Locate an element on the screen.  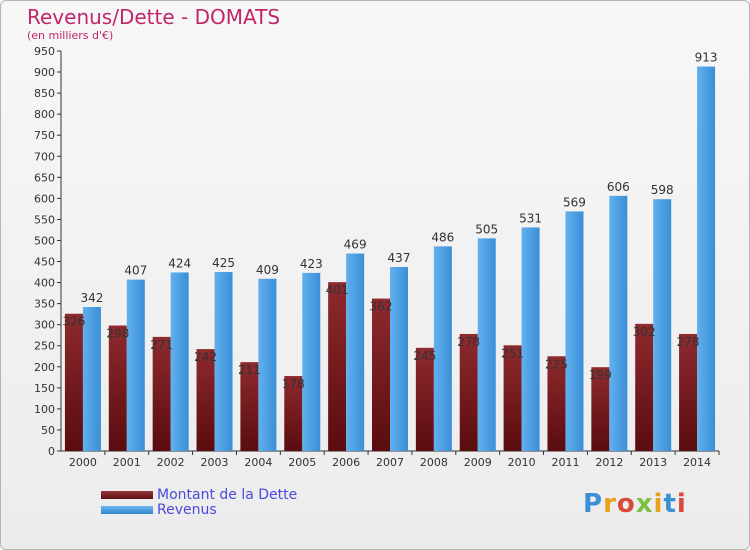
y-tick-label: 550 is located at coordinates (44, 219).